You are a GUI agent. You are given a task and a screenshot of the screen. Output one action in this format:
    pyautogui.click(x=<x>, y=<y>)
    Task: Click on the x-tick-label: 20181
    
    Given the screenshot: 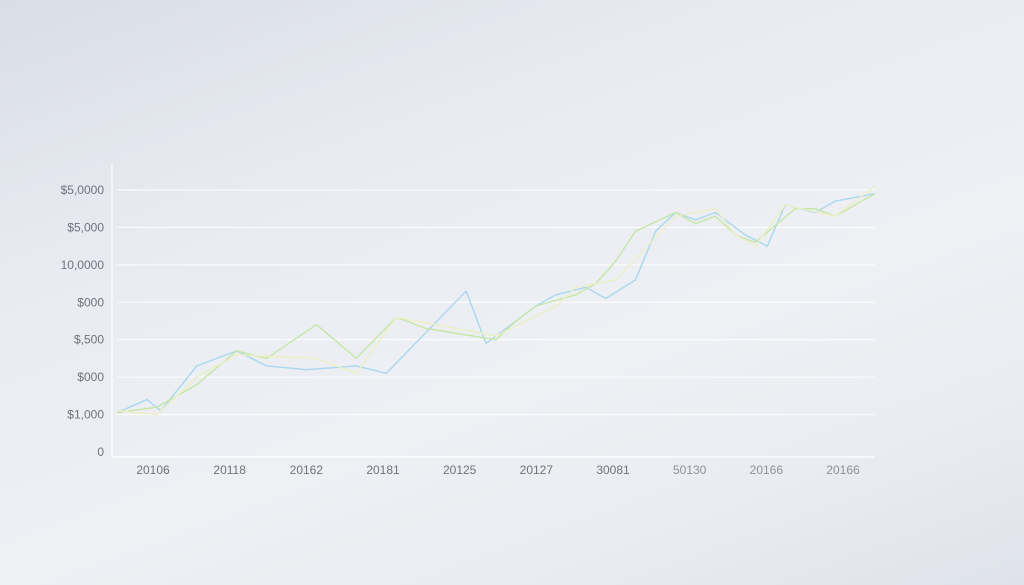 What is the action you would take?
    pyautogui.click(x=383, y=470)
    